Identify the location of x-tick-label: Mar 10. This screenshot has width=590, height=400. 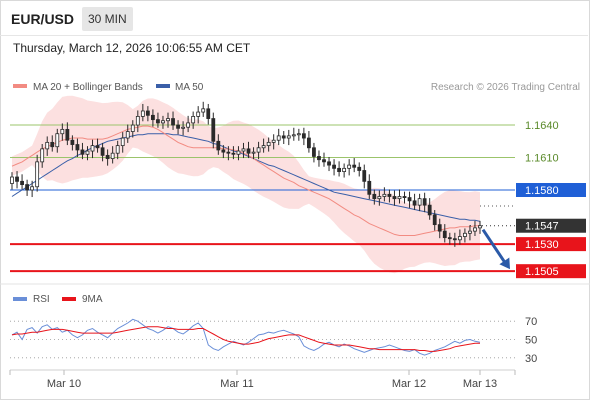
(64, 384).